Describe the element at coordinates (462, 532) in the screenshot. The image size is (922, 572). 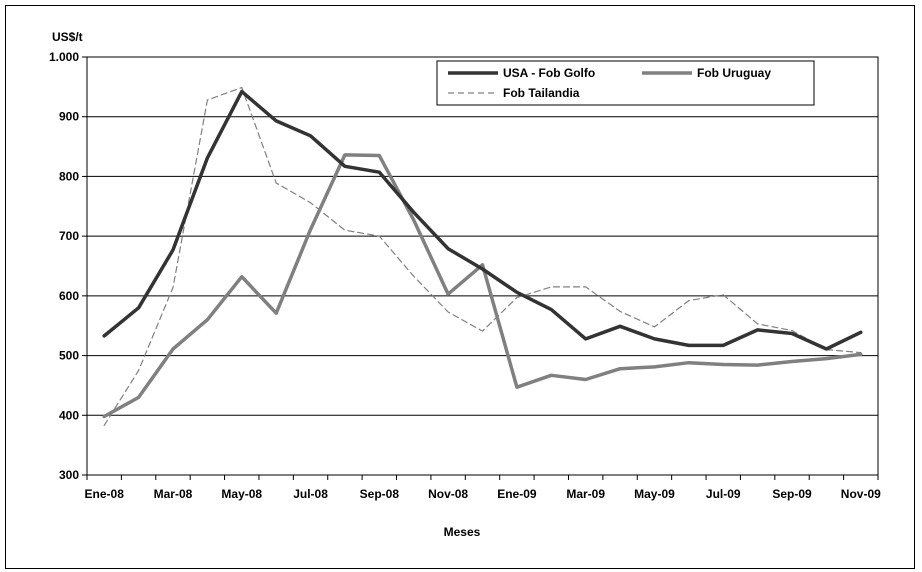
I see `x-axis-title: Meses` at that location.